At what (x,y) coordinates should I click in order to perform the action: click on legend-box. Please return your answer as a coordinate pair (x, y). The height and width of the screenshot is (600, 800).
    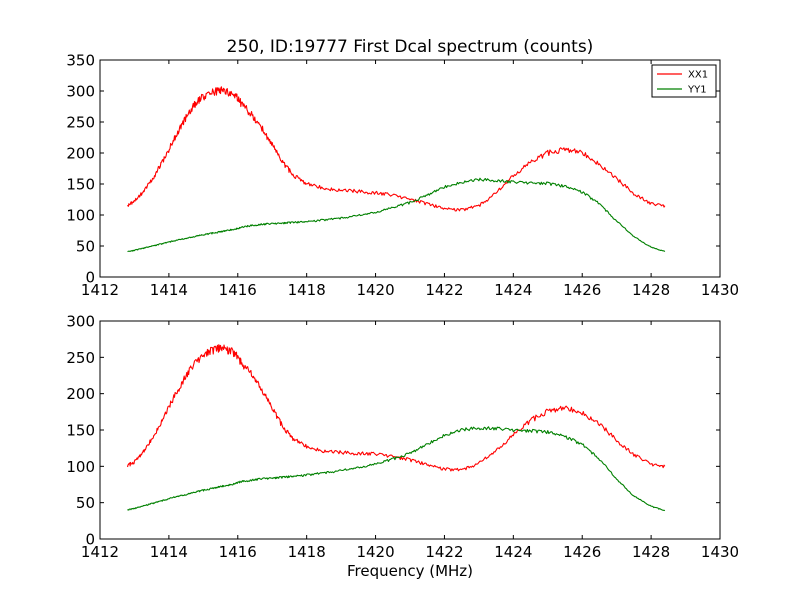
    Looking at the image, I should click on (684, 81).